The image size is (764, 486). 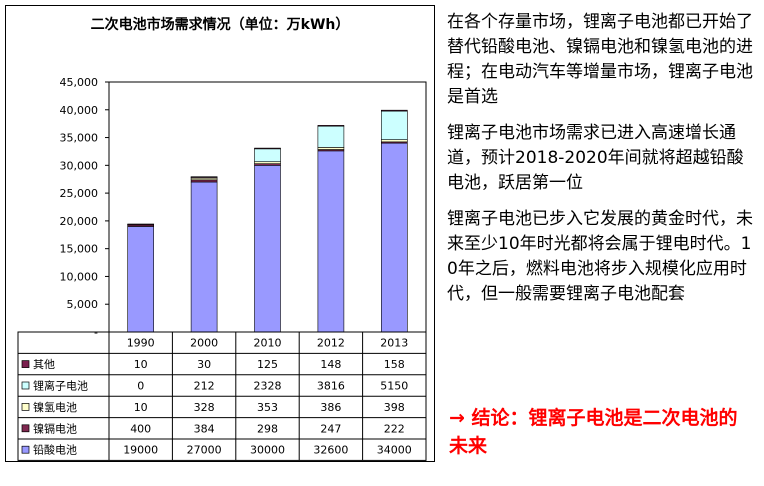 I want to click on y-tick-label: 35,000, so click(x=79, y=138).